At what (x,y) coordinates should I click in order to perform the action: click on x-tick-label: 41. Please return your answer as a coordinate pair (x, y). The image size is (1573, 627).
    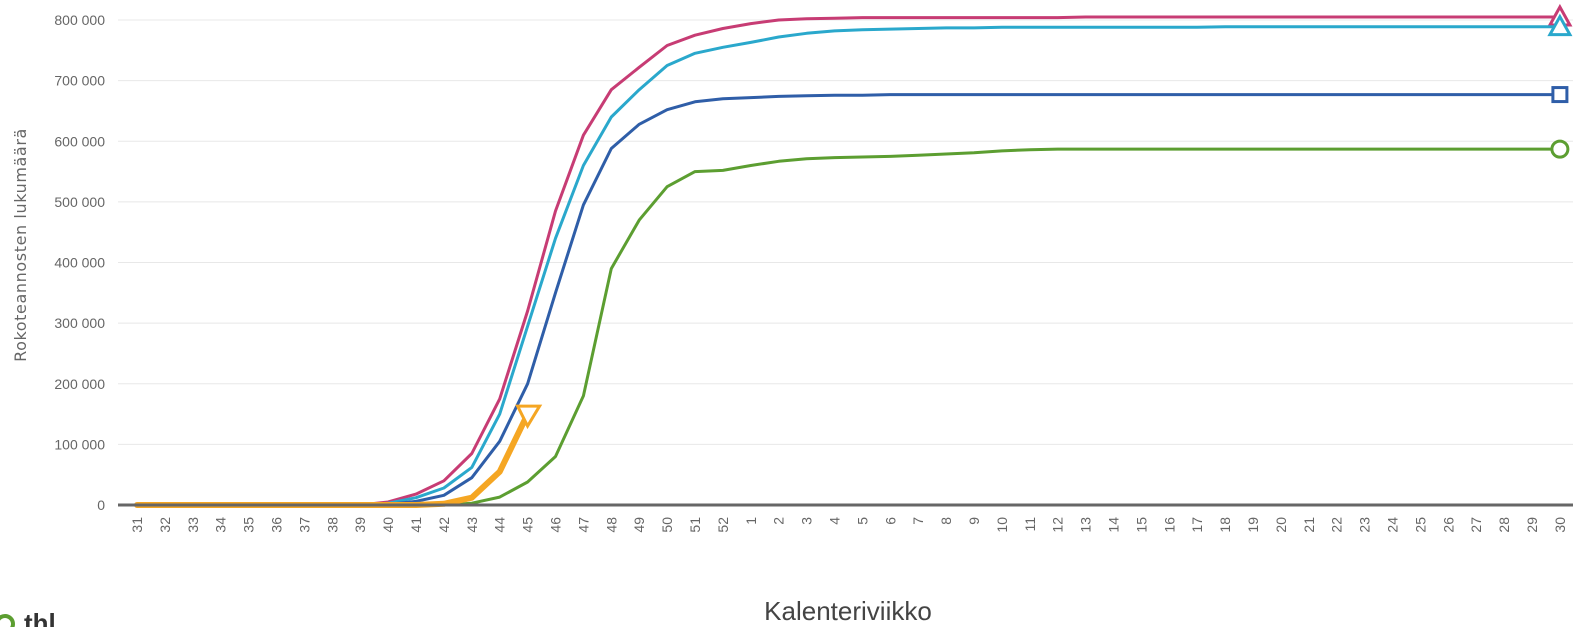
    Looking at the image, I should click on (416, 525).